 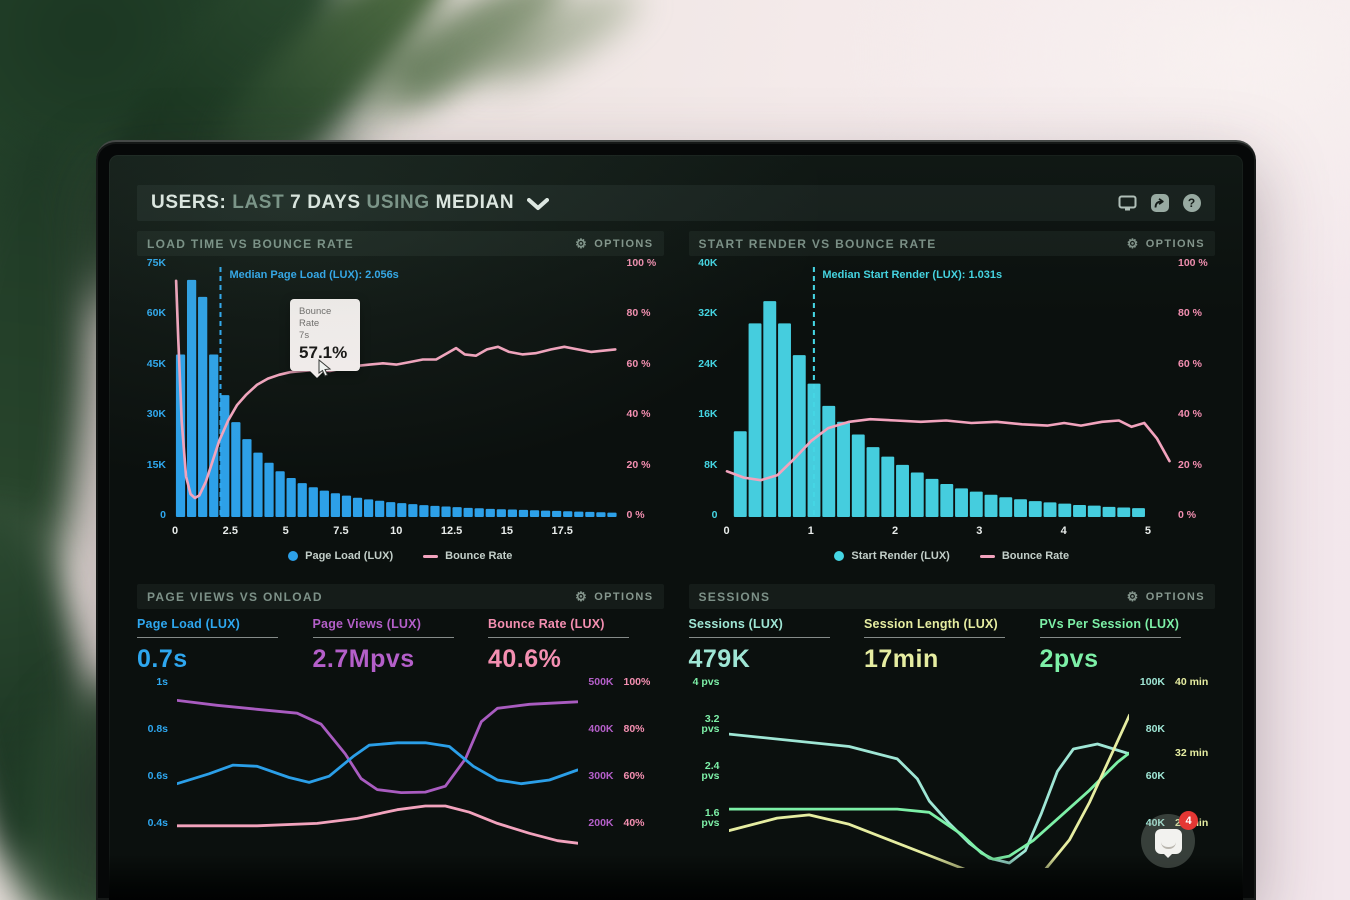 I want to click on panel-sessions-header: SESSIONS ⚙ OPTIONS, so click(x=951, y=596).